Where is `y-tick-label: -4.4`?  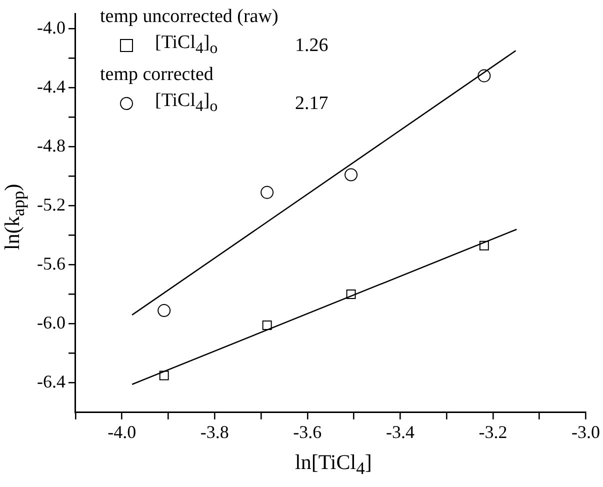 y-tick-label: -4.4 is located at coordinates (51, 86).